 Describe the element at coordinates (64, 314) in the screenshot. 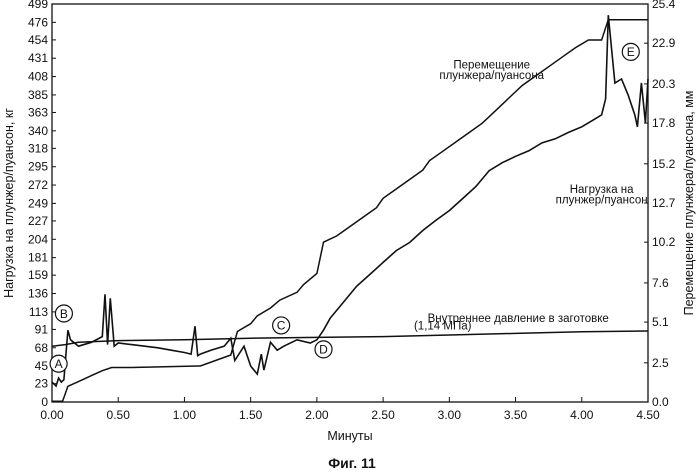

I see `marker-label: B` at that location.